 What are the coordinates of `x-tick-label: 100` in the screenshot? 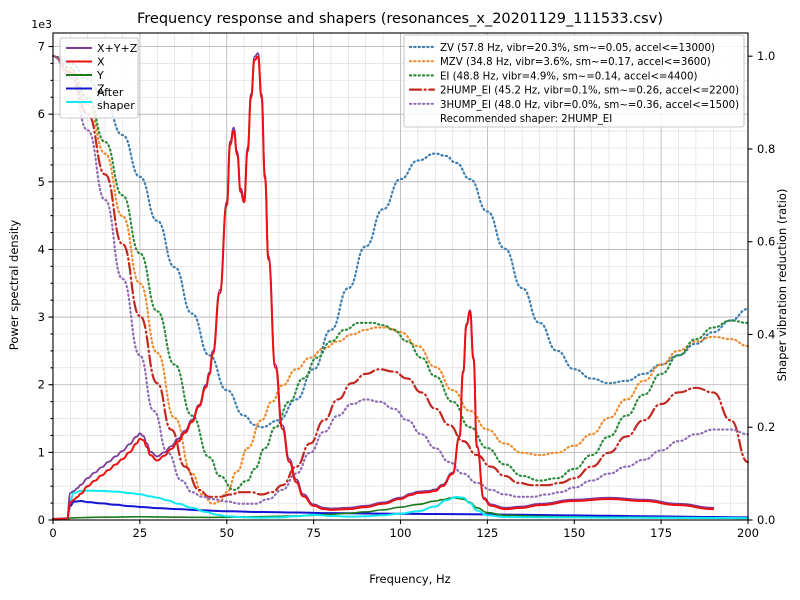 It's located at (401, 533).